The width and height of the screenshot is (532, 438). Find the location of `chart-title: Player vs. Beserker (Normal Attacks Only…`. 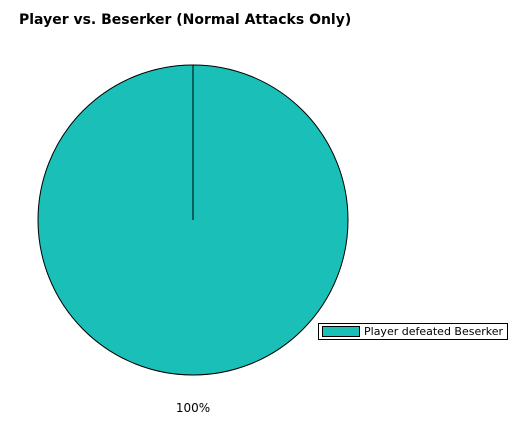

chart-title: Player vs. Beserker (Normal Attacks Only… is located at coordinates (185, 20).